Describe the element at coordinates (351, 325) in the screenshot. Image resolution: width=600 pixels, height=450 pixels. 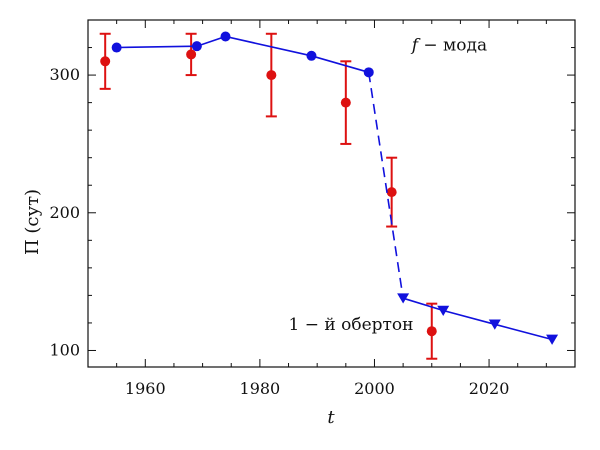
I see `annotation-overtone: 1 − й обертон` at that location.